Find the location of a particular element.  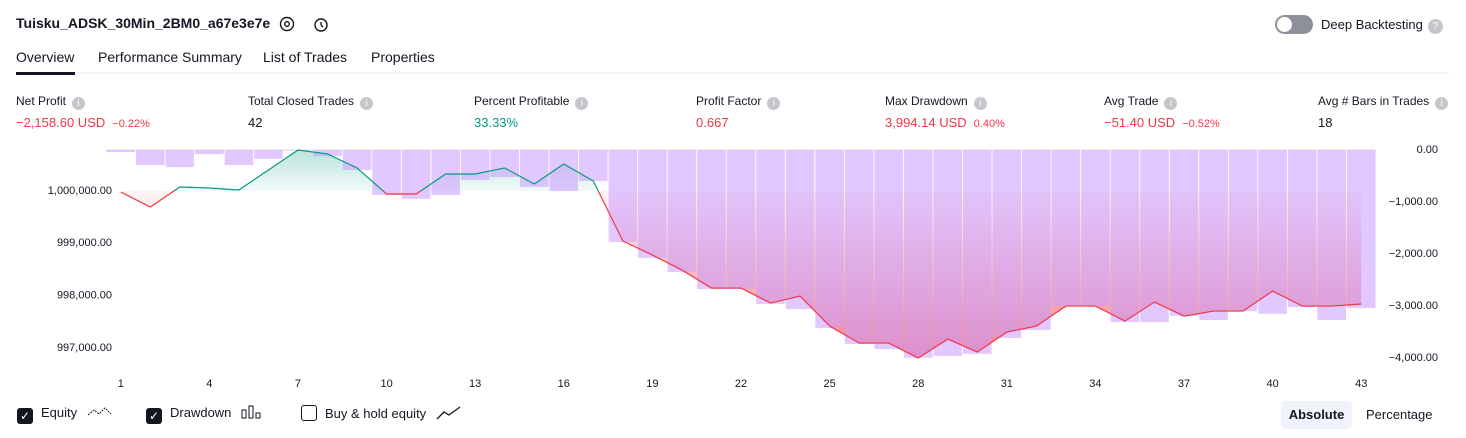

metric-value-row: 0.667 is located at coordinates (738, 122).